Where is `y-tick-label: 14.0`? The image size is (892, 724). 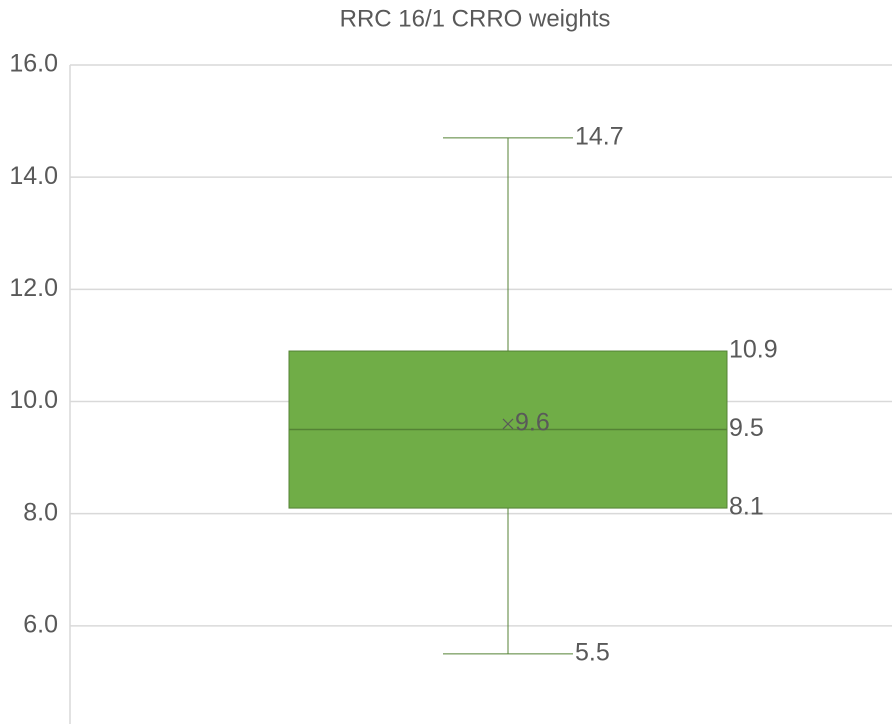
y-tick-label: 14.0 is located at coordinates (33, 176).